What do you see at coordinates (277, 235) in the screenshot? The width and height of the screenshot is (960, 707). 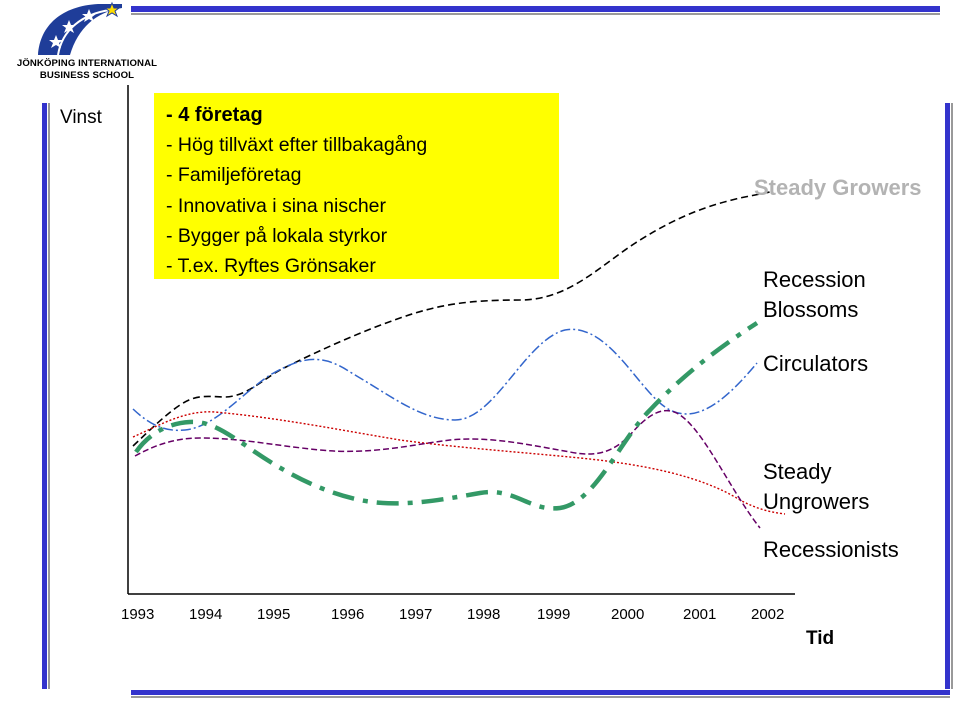 I see `callout-line: - Bygger på lokala styrkor` at bounding box center [277, 235].